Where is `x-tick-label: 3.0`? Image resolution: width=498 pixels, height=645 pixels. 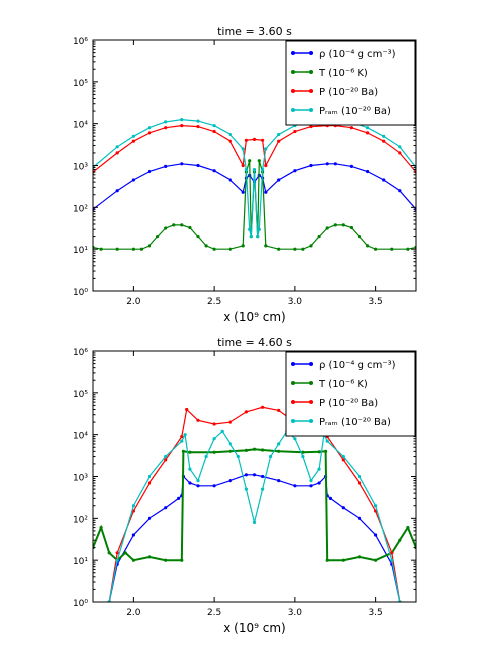 x-tick-label: 3.0 is located at coordinates (295, 302).